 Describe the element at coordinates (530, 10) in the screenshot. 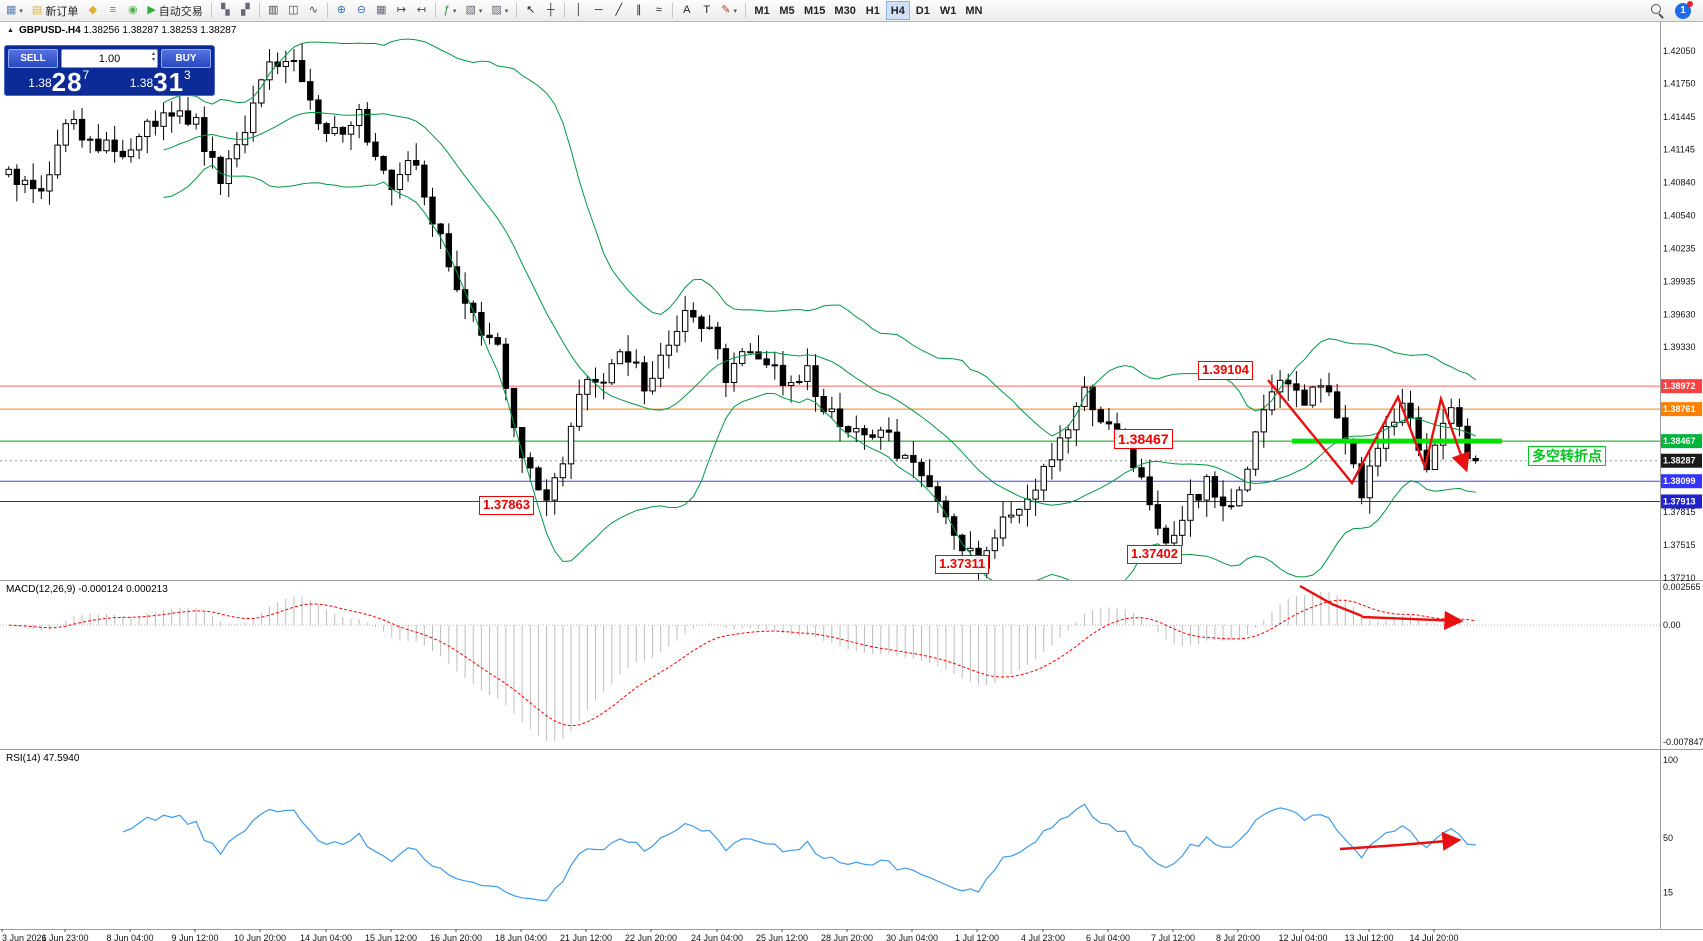

I see `cursor-button: ↖` at that location.